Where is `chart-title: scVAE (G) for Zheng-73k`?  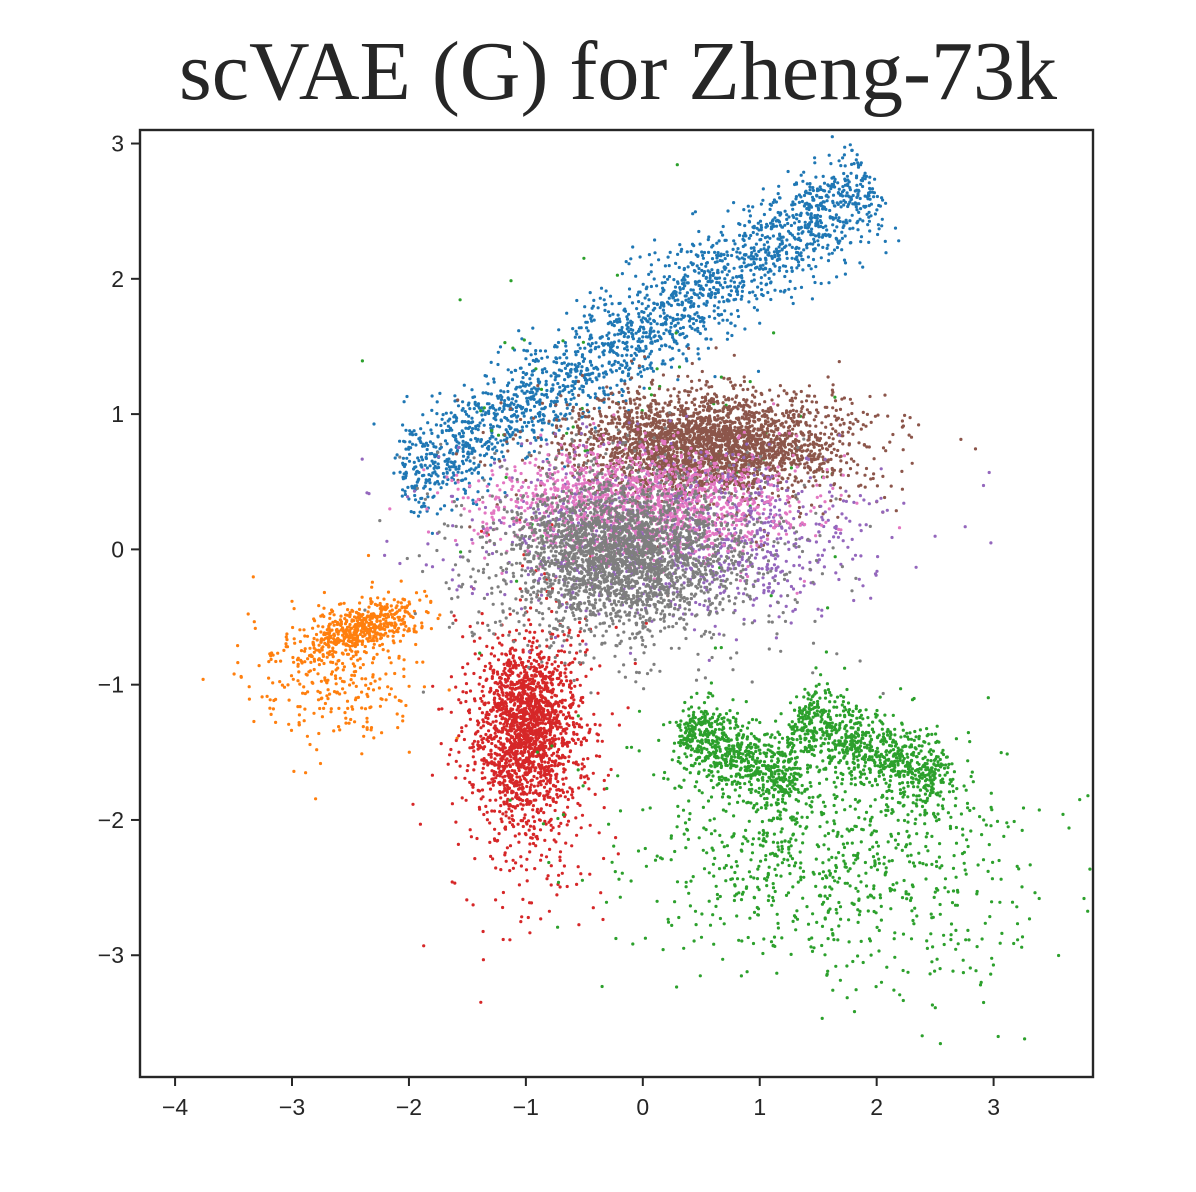 chart-title: scVAE (G) for Zheng-73k is located at coordinates (618, 71).